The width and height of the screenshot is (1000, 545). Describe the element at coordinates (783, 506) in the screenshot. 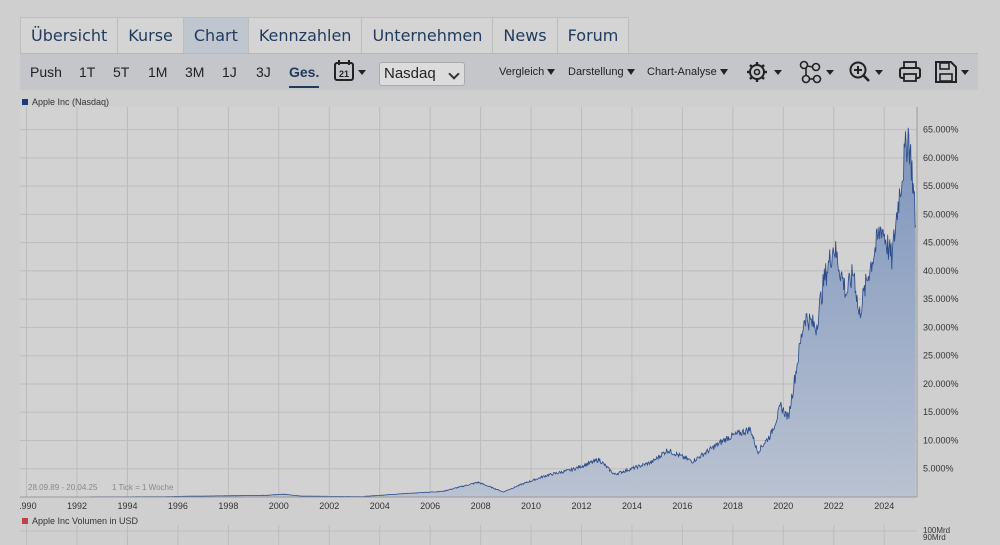

I see `x-tick-label: 2020` at that location.